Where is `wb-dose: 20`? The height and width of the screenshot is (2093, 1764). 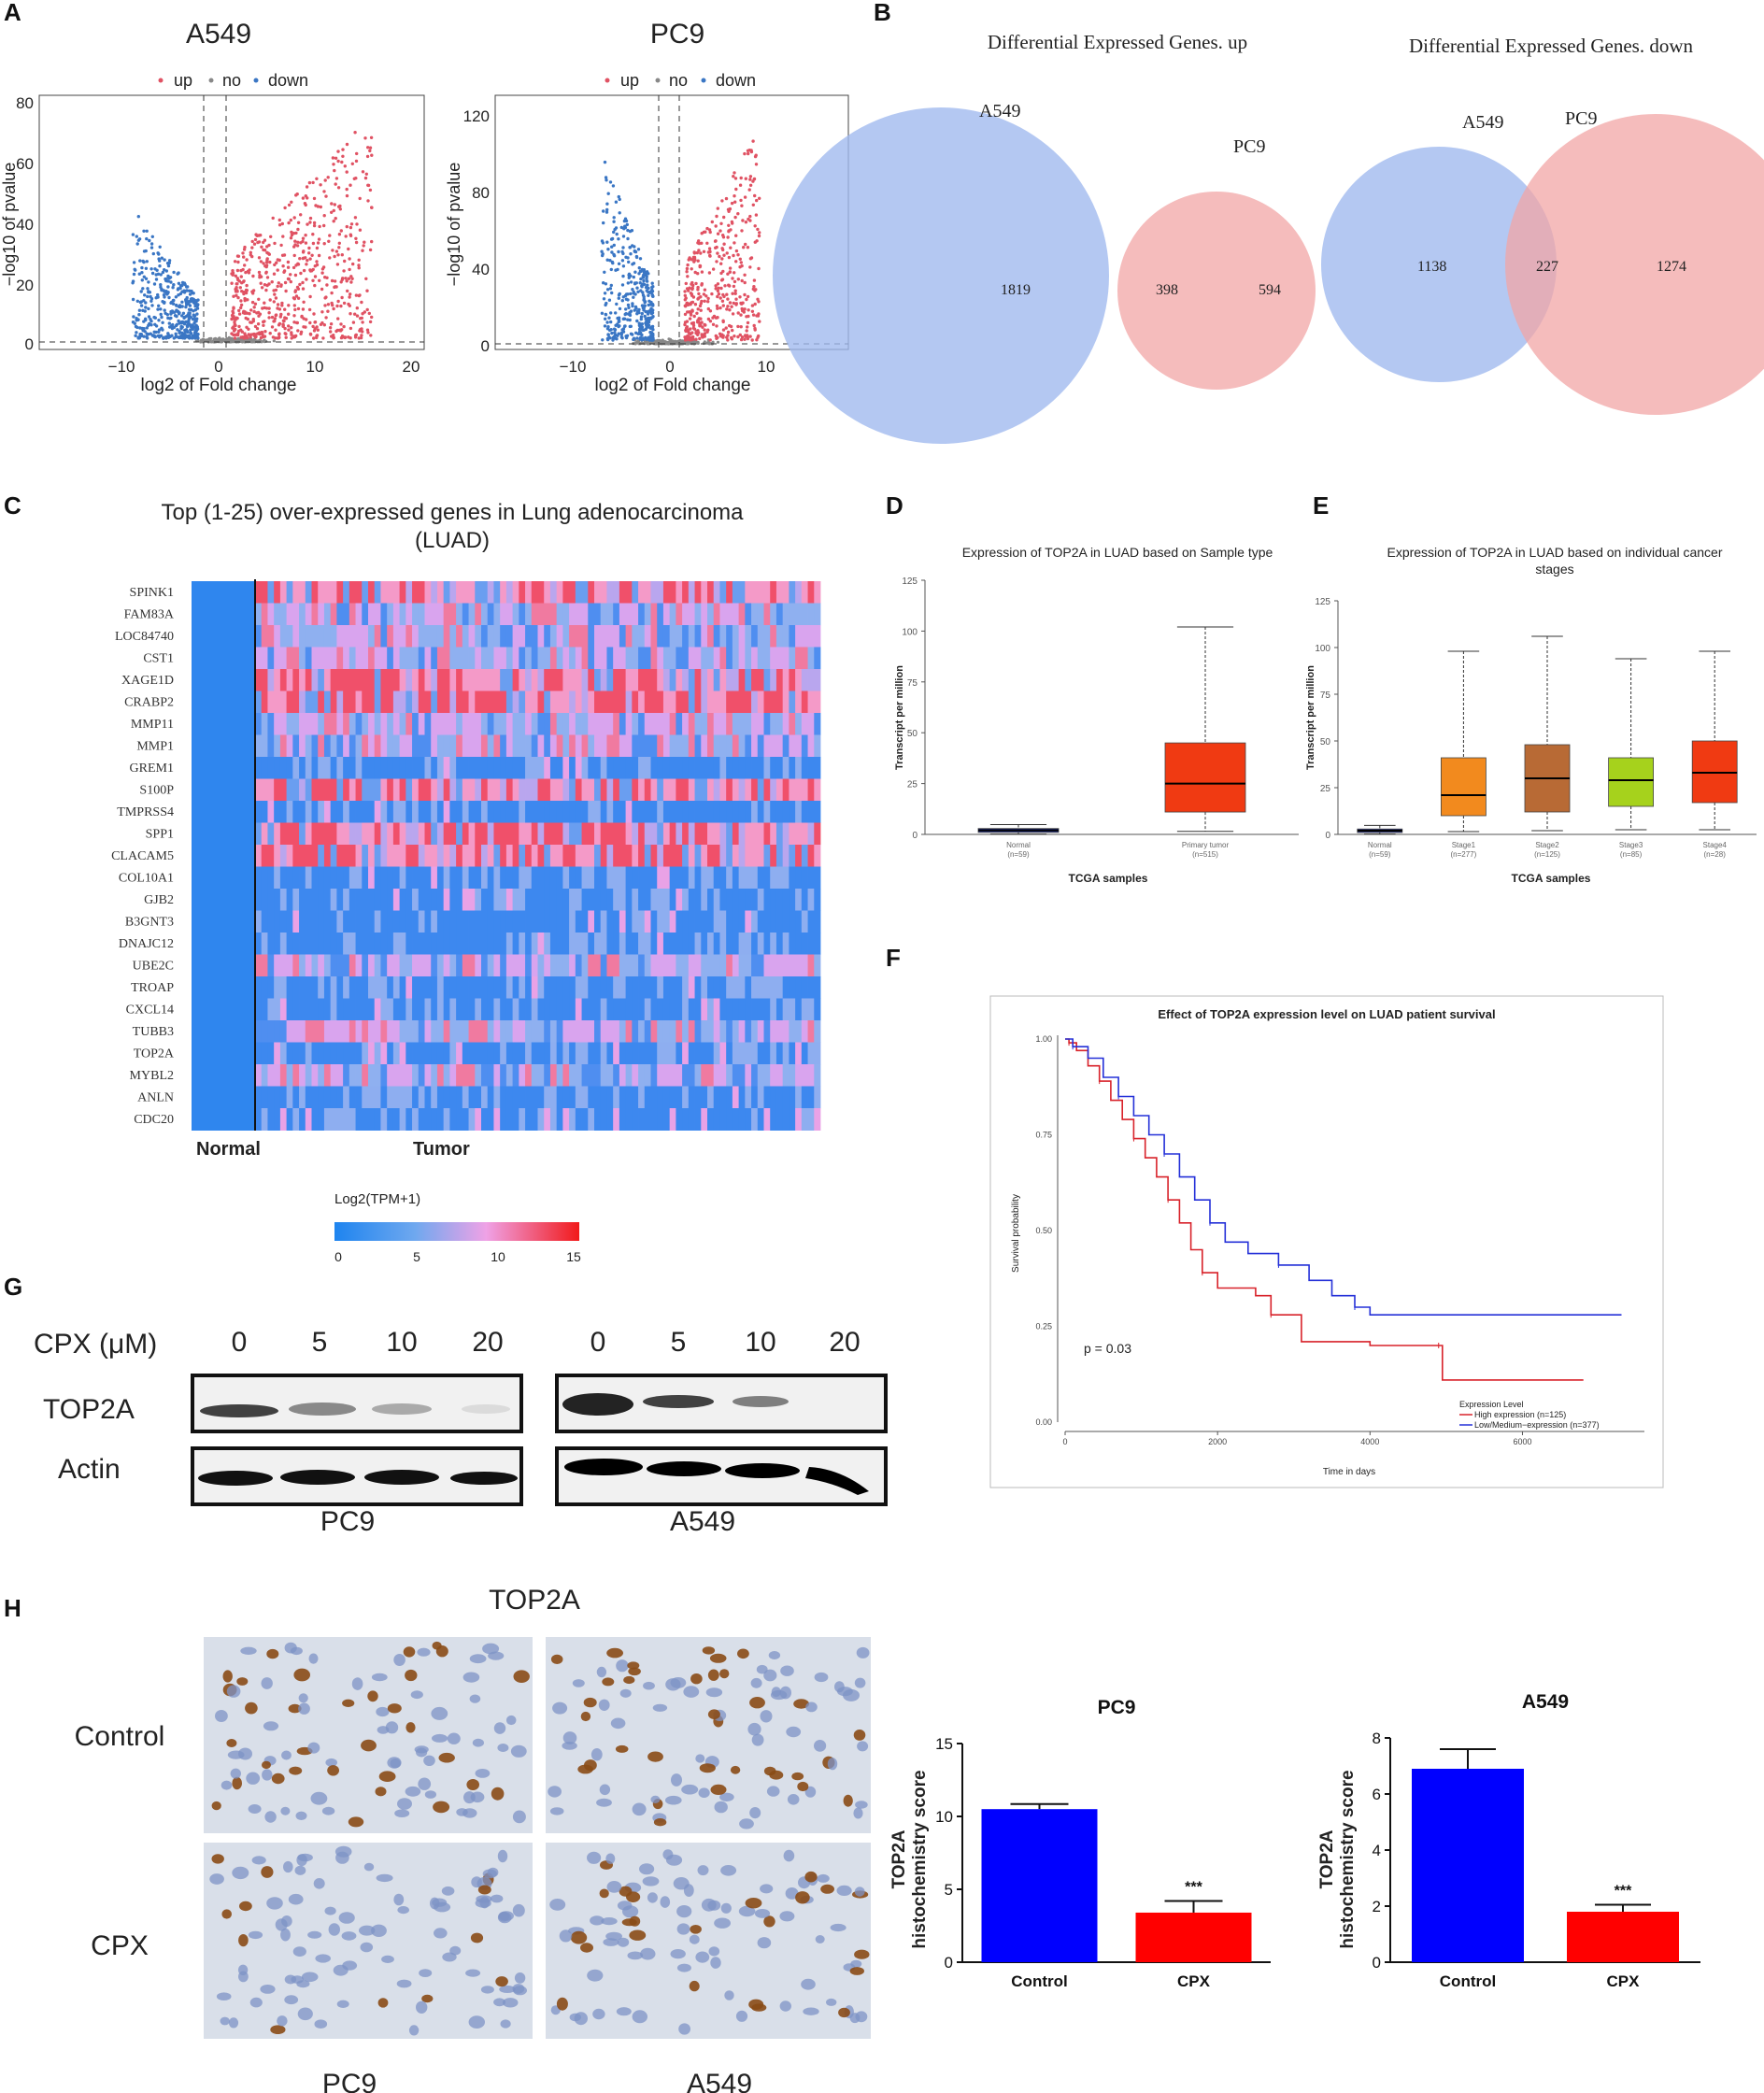
wb-dose: 20 is located at coordinates (844, 1342).